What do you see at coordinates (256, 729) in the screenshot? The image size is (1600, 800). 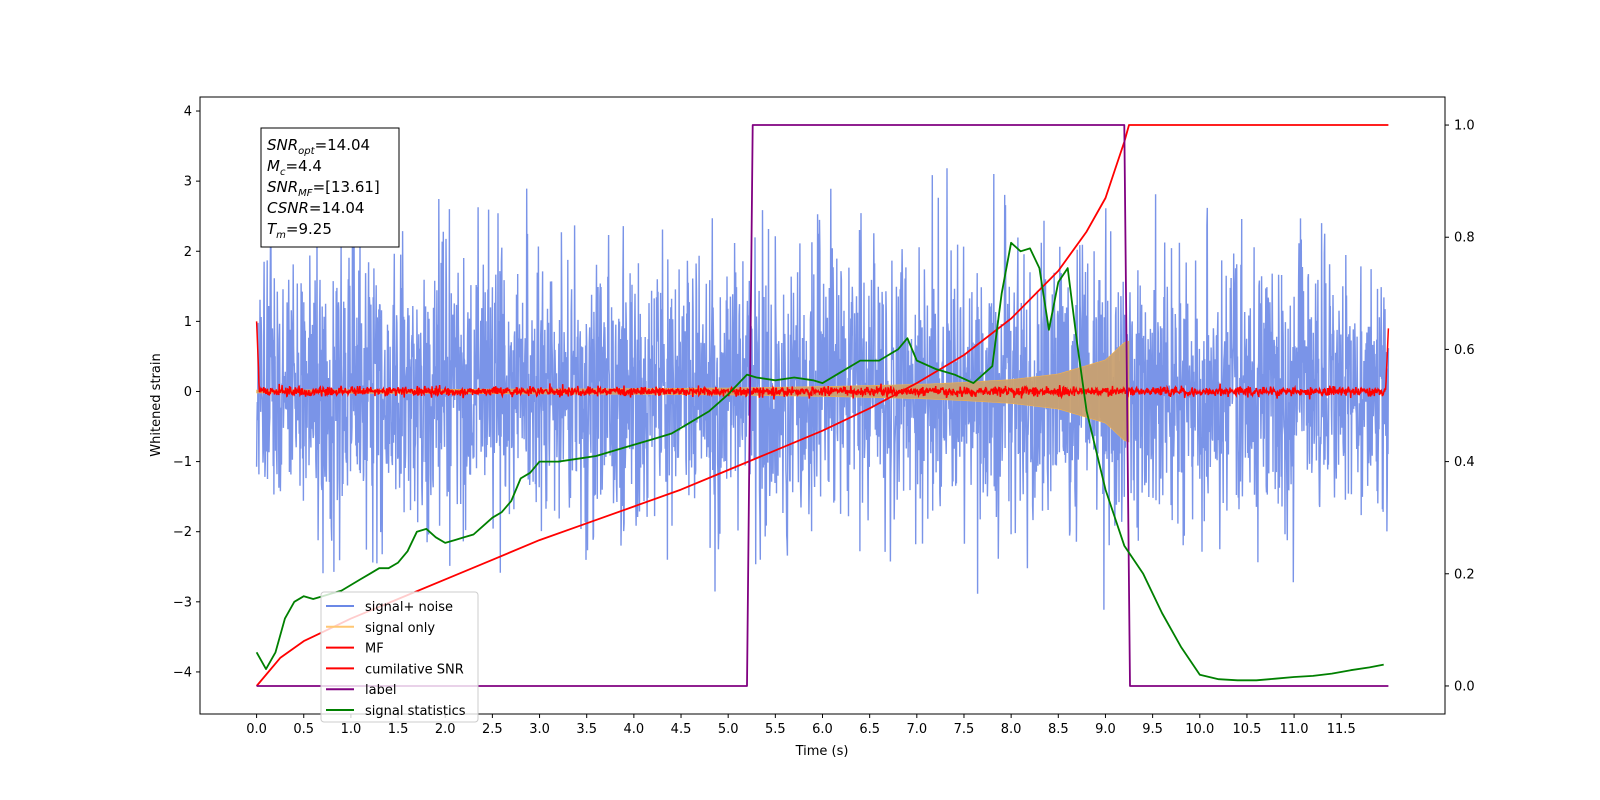 I see `x-tick-label: 0.0` at bounding box center [256, 729].